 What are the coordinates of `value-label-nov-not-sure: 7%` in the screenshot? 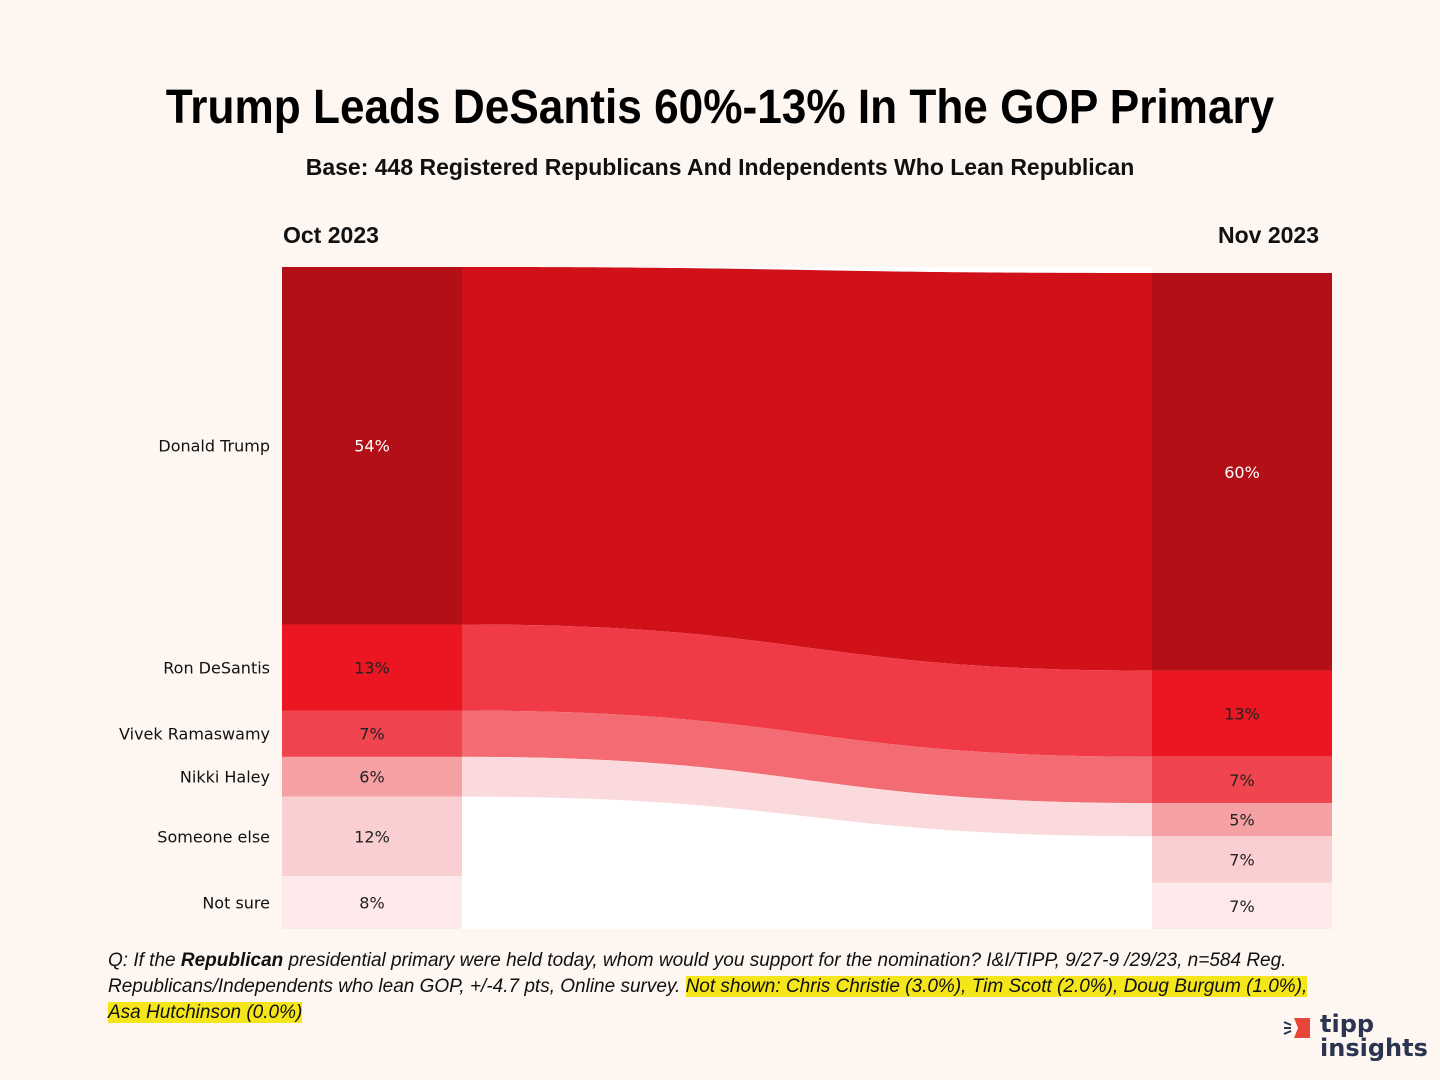 It's located at (1241, 906).